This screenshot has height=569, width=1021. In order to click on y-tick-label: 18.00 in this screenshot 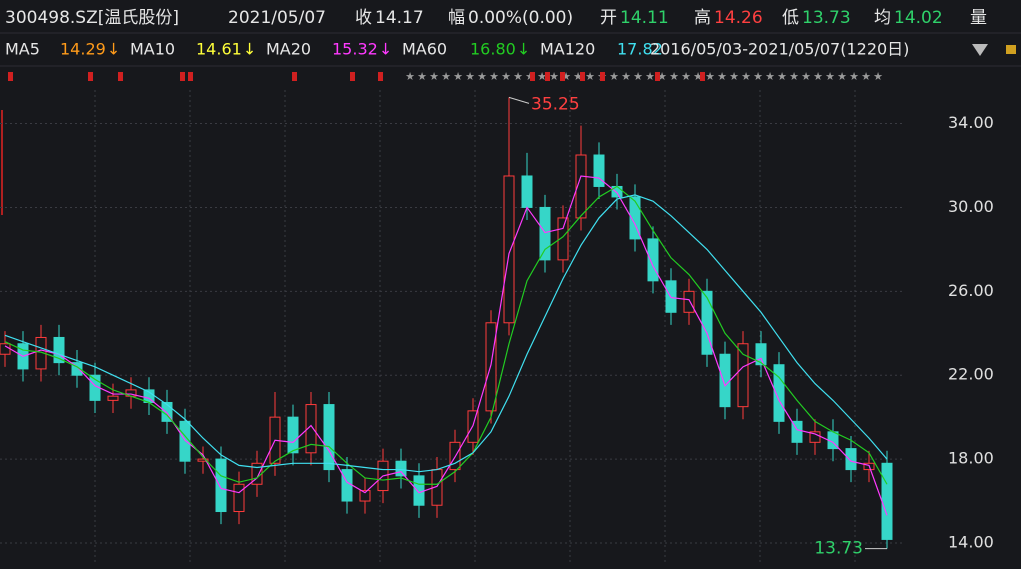, I will do `click(971, 458)`.